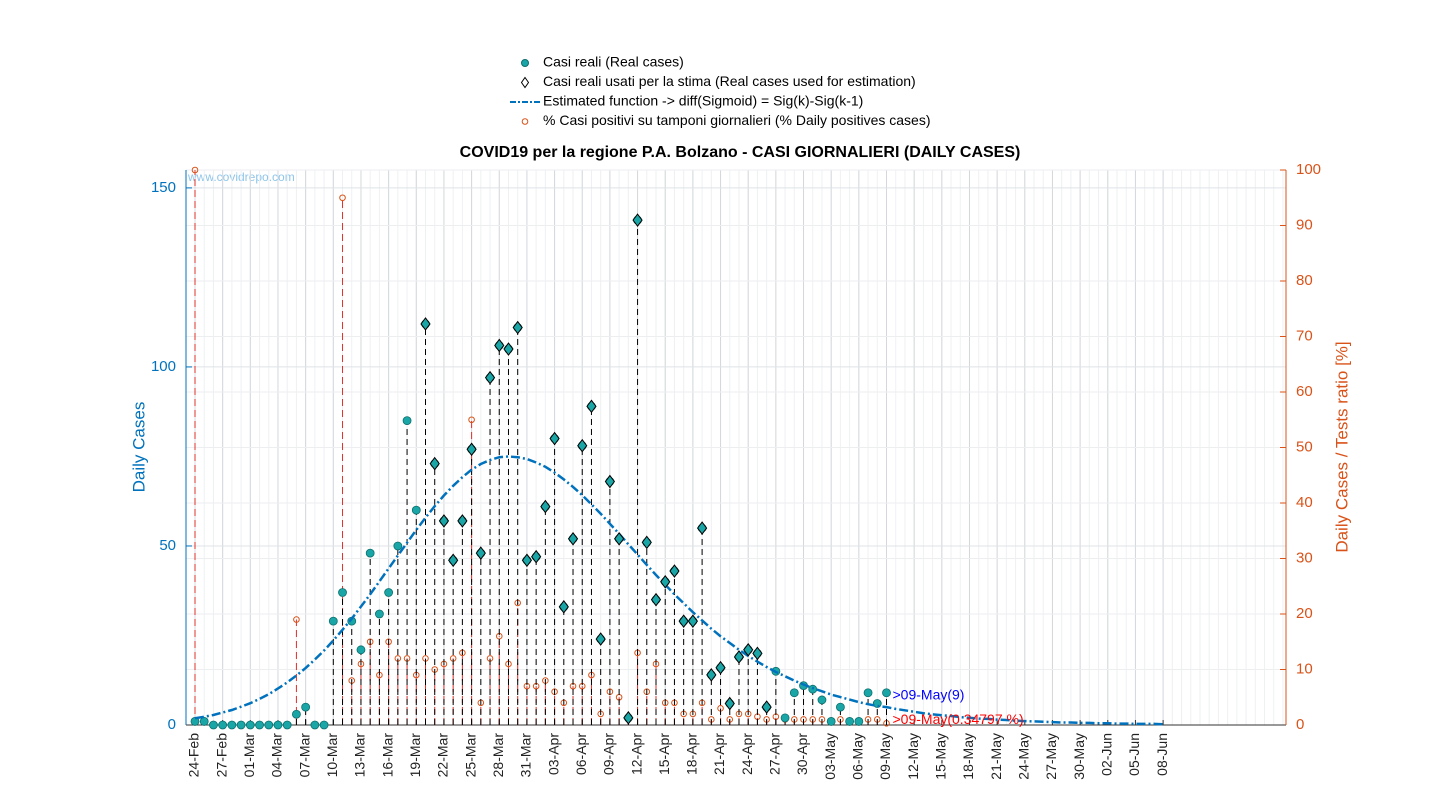 This screenshot has width=1430, height=805. I want to click on x-tick-label: 07-Mar, so click(304, 755).